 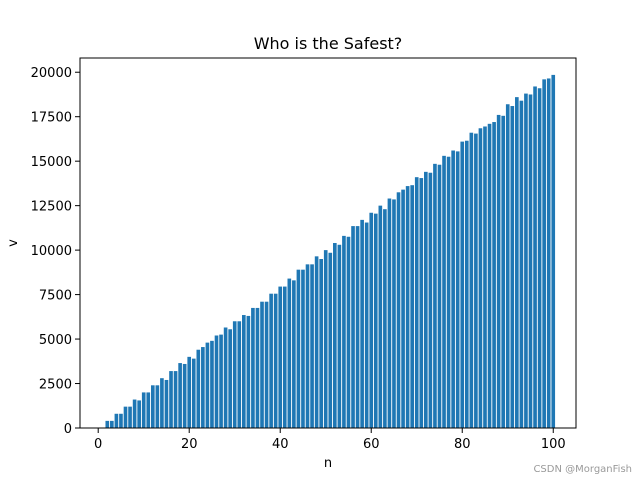 I want to click on x-tick-label: 80, so click(x=462, y=444).